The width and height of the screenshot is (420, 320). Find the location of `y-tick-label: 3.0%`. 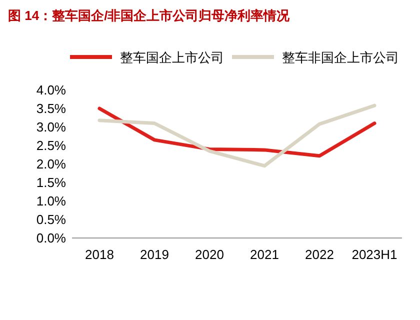

y-tick-label: 3.0% is located at coordinates (51, 127).